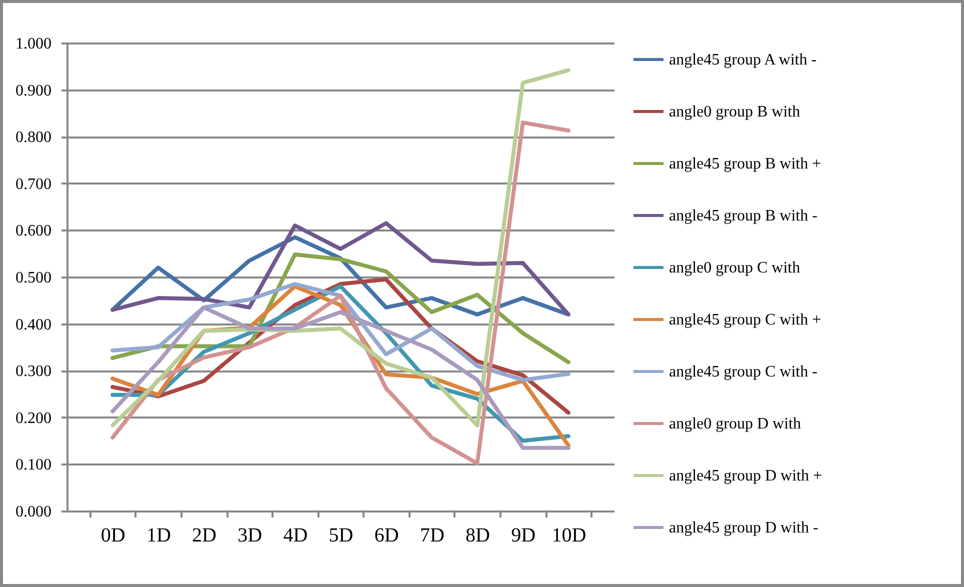 Image resolution: width=964 pixels, height=587 pixels. What do you see at coordinates (34, 371) in the screenshot?
I see `y-tick-label: 0.300` at bounding box center [34, 371].